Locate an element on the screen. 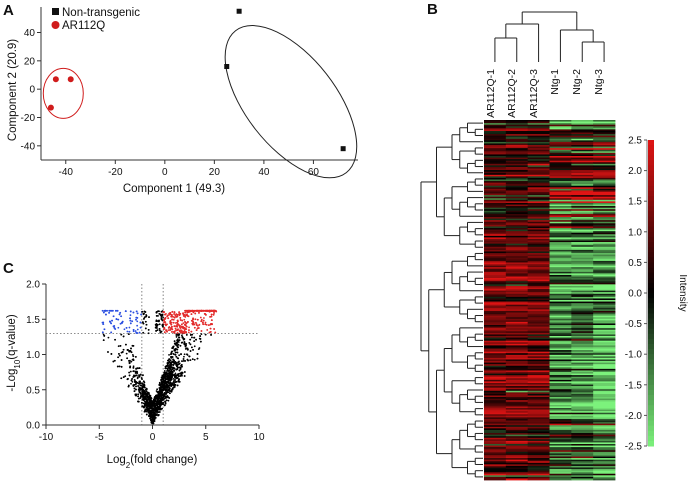 The height and width of the screenshot is (482, 700). column-label-ar112q-3: AR112Q-3 is located at coordinates (534, 93).